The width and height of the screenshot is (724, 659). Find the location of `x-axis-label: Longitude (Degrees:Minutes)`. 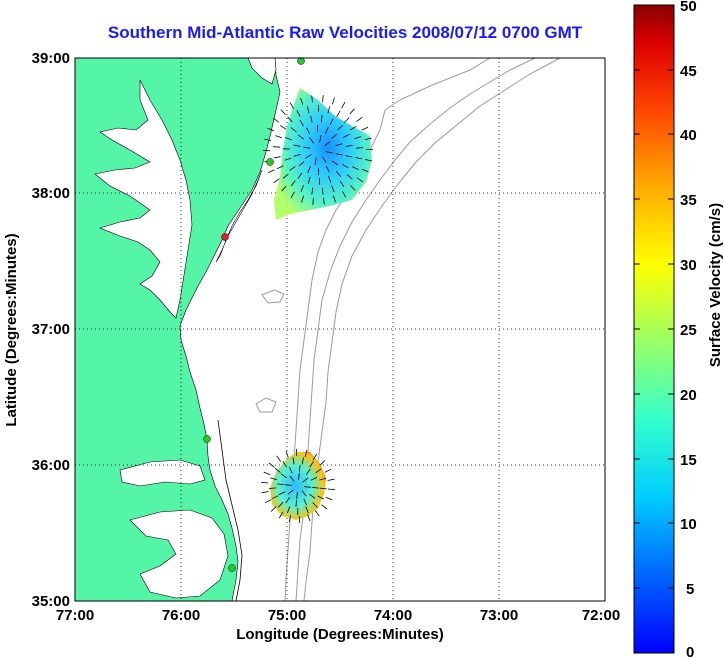

x-axis-label: Longitude (Degrees:Minutes) is located at coordinates (340, 634).